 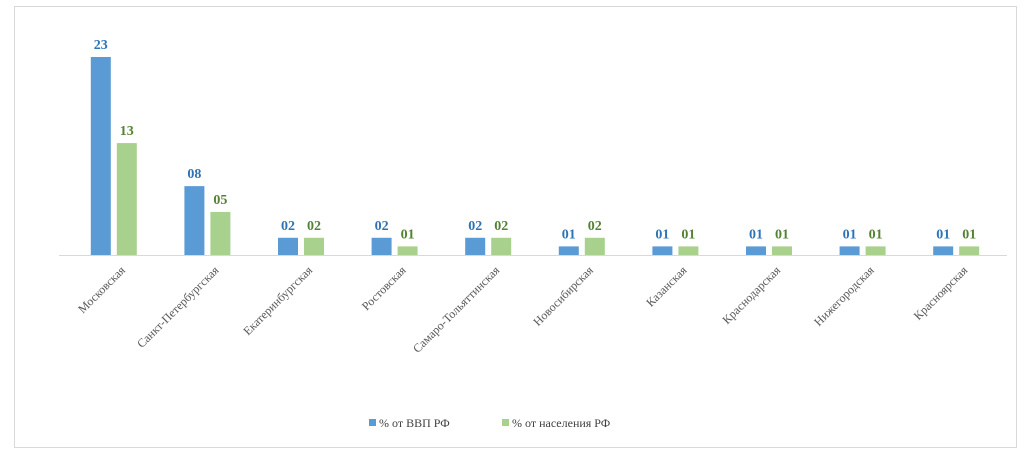 I want to click on data-label-gdp-3: 02, so click(x=382, y=226).